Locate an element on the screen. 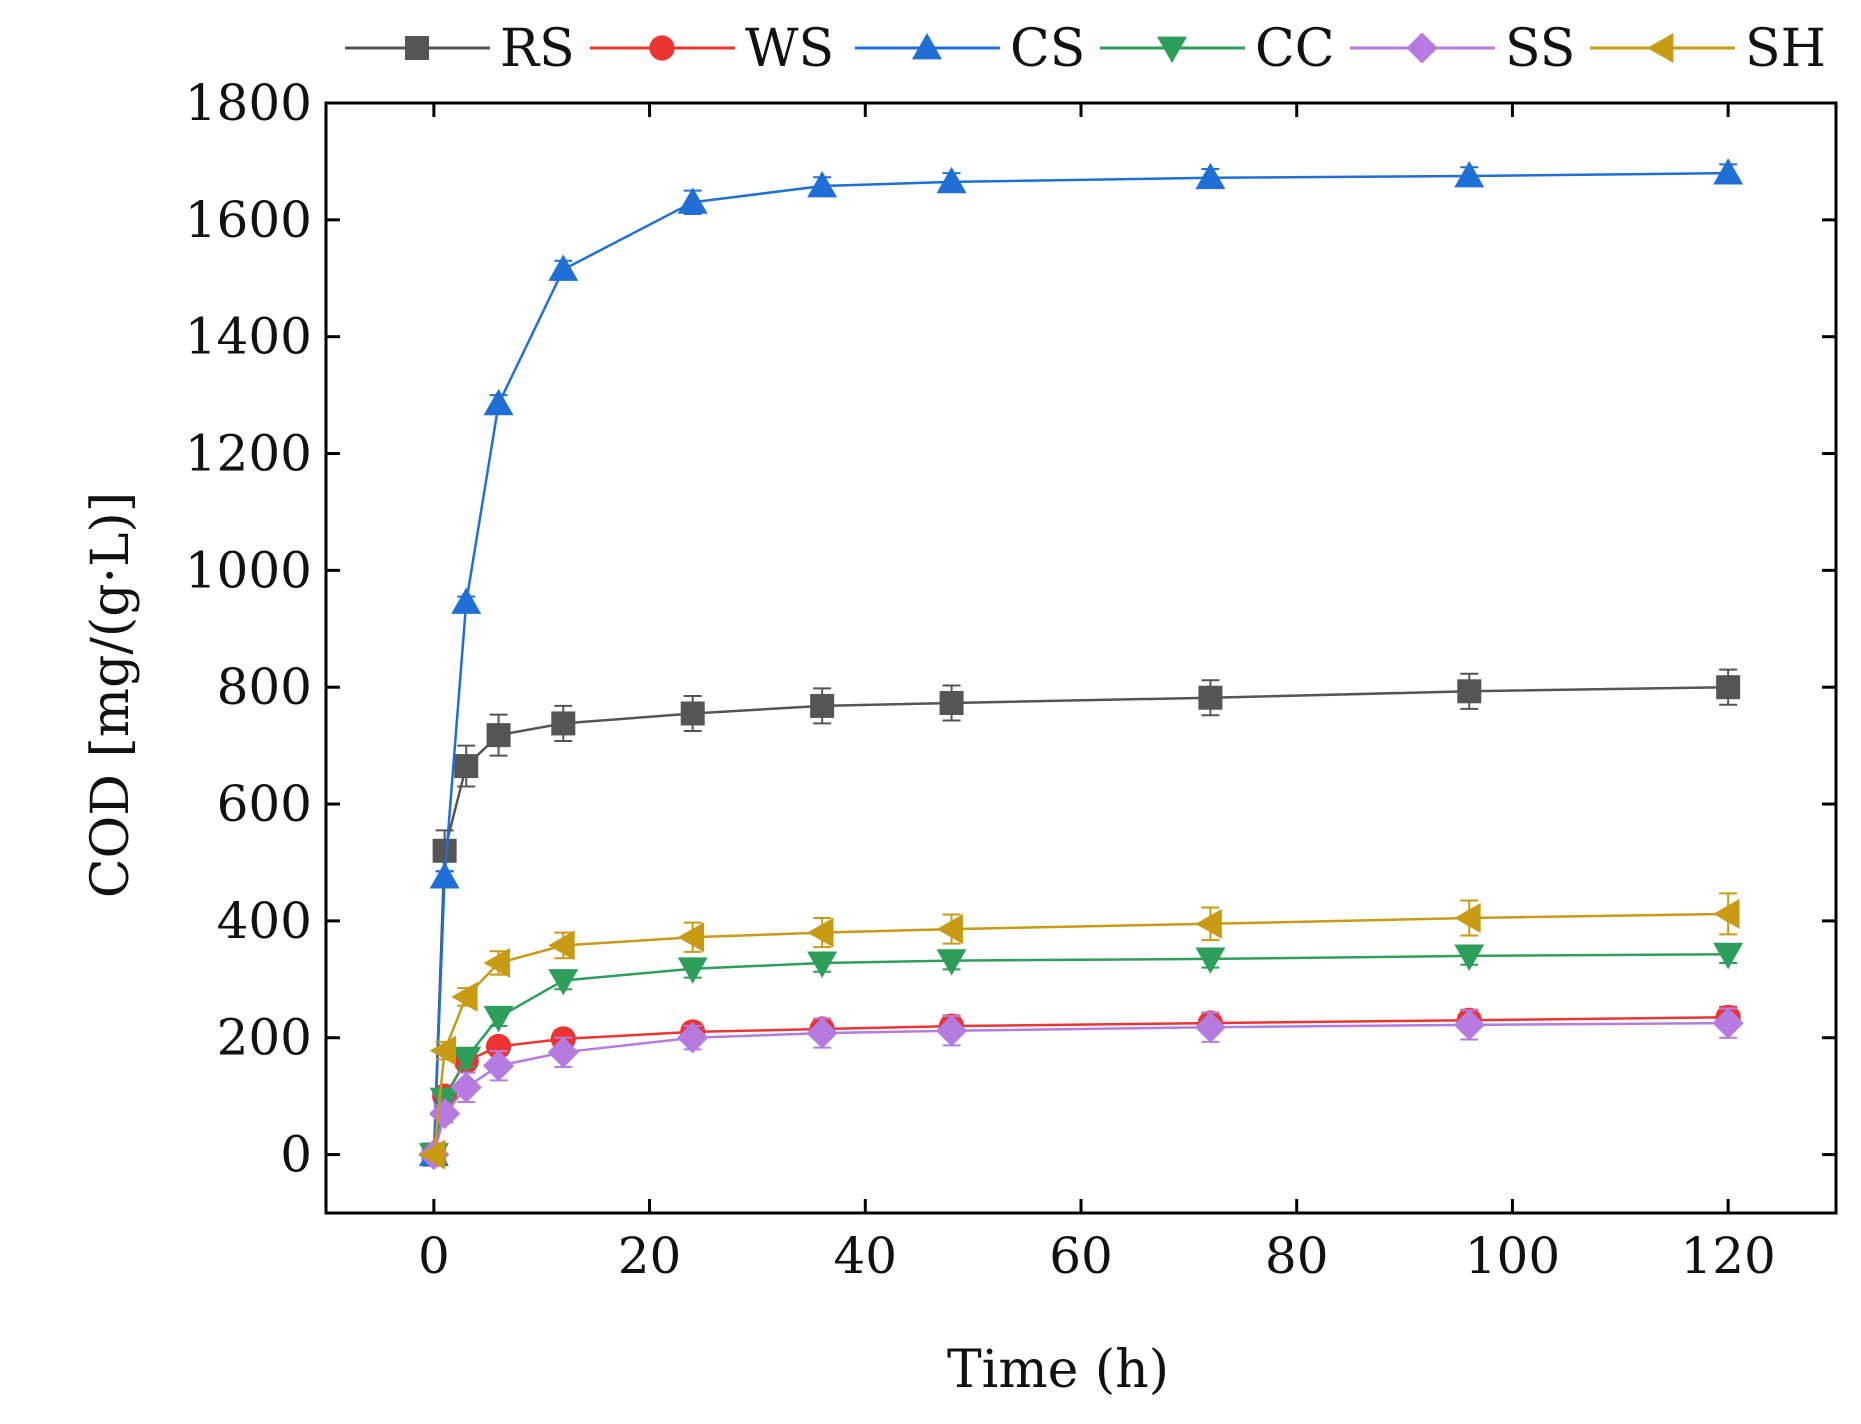 This screenshot has height=1424, width=1861. x-tick-label: 20 is located at coordinates (650, 1256).